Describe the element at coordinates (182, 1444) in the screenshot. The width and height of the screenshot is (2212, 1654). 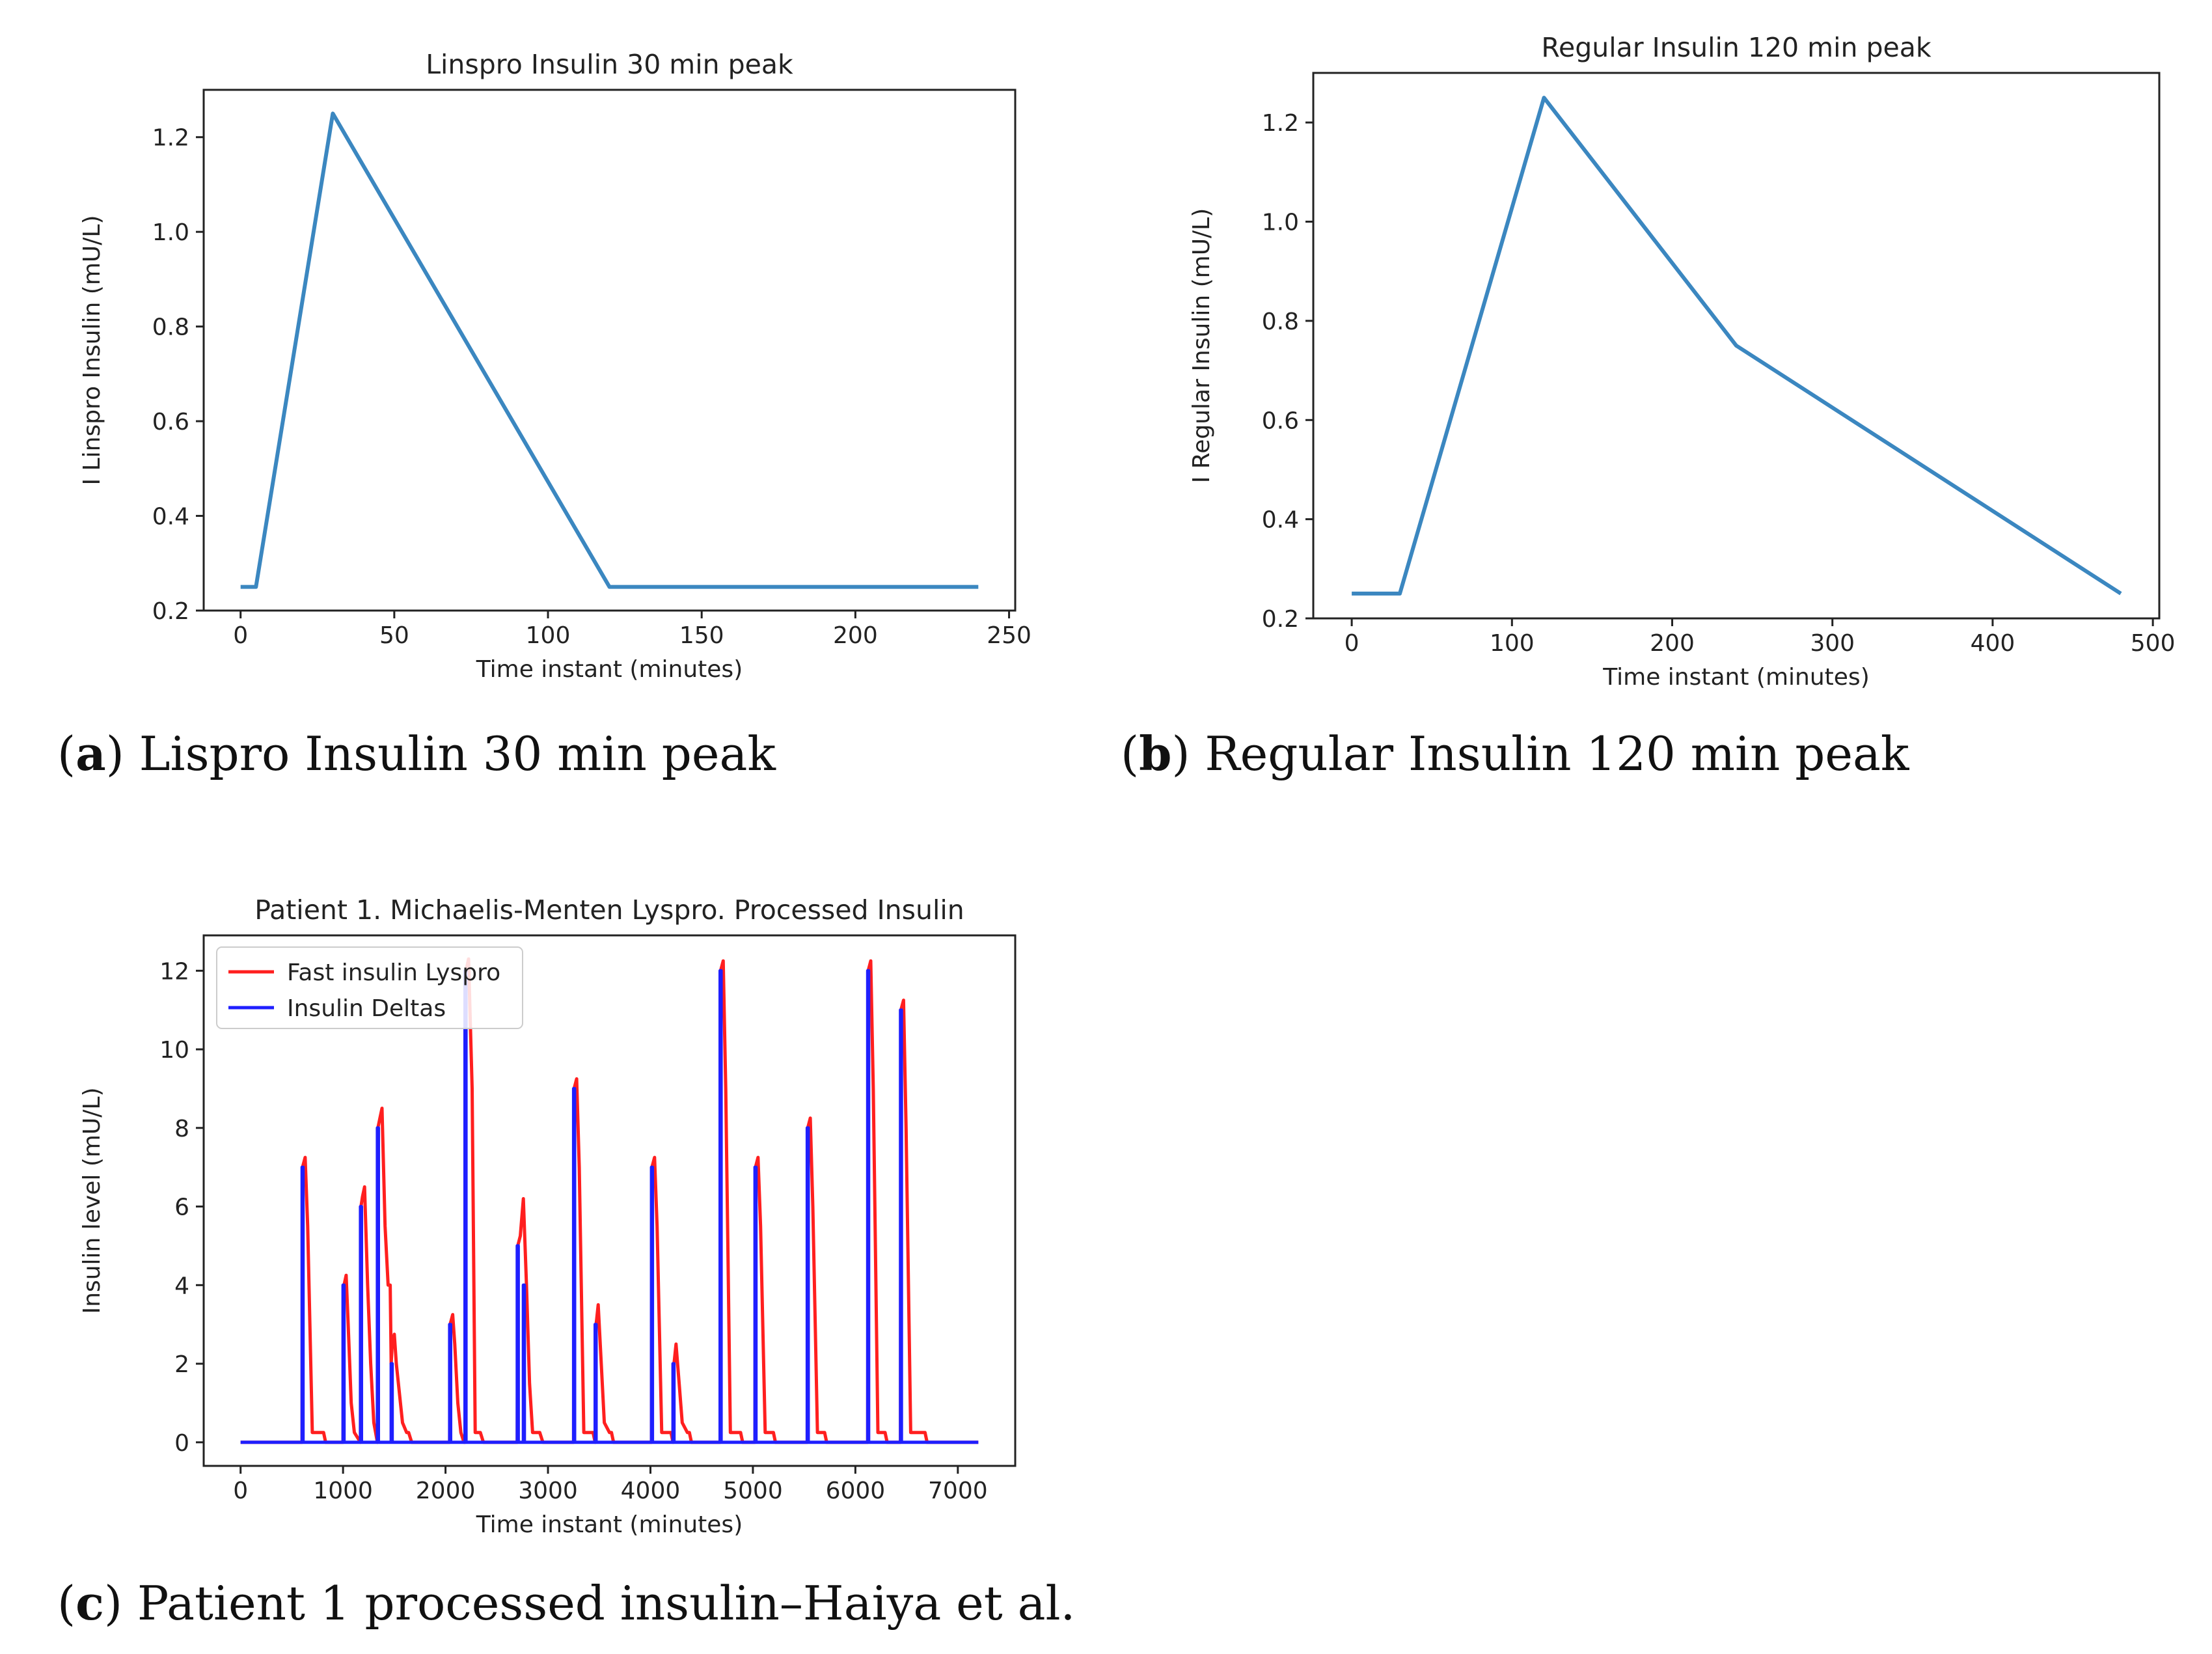
I see `y-tick-label: 0` at that location.